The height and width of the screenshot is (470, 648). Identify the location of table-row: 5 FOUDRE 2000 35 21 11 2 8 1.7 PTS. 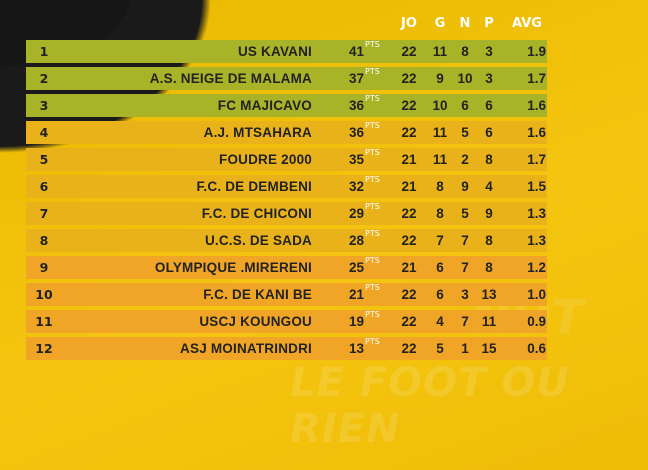
(286, 159).